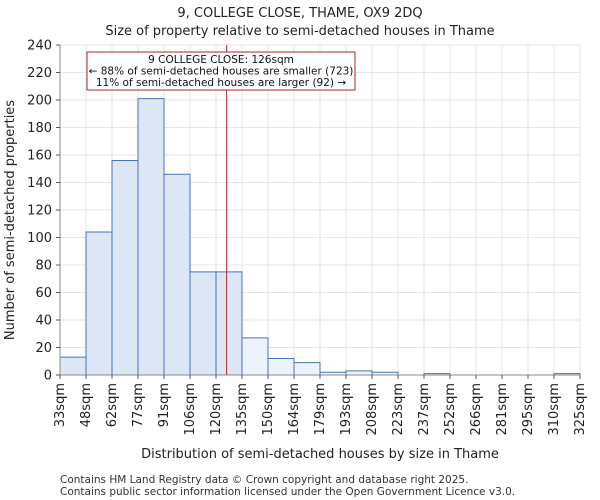  Describe the element at coordinates (502, 409) in the screenshot. I see `x-tick-label: 281sqm` at that location.